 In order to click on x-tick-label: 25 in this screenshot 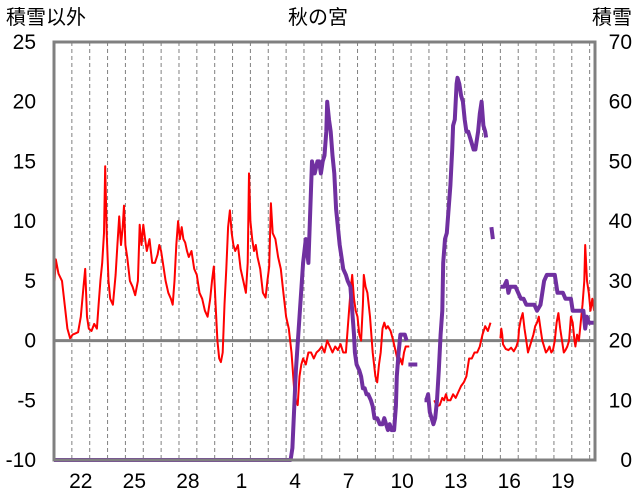, I will do `click(134, 481)`.